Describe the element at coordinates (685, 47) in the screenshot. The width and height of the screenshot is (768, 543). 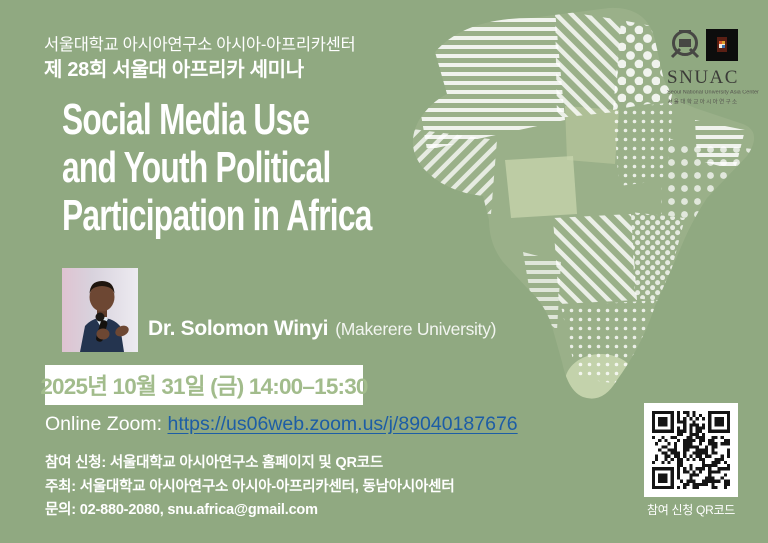
I see `snu-emblem-icon` at that location.